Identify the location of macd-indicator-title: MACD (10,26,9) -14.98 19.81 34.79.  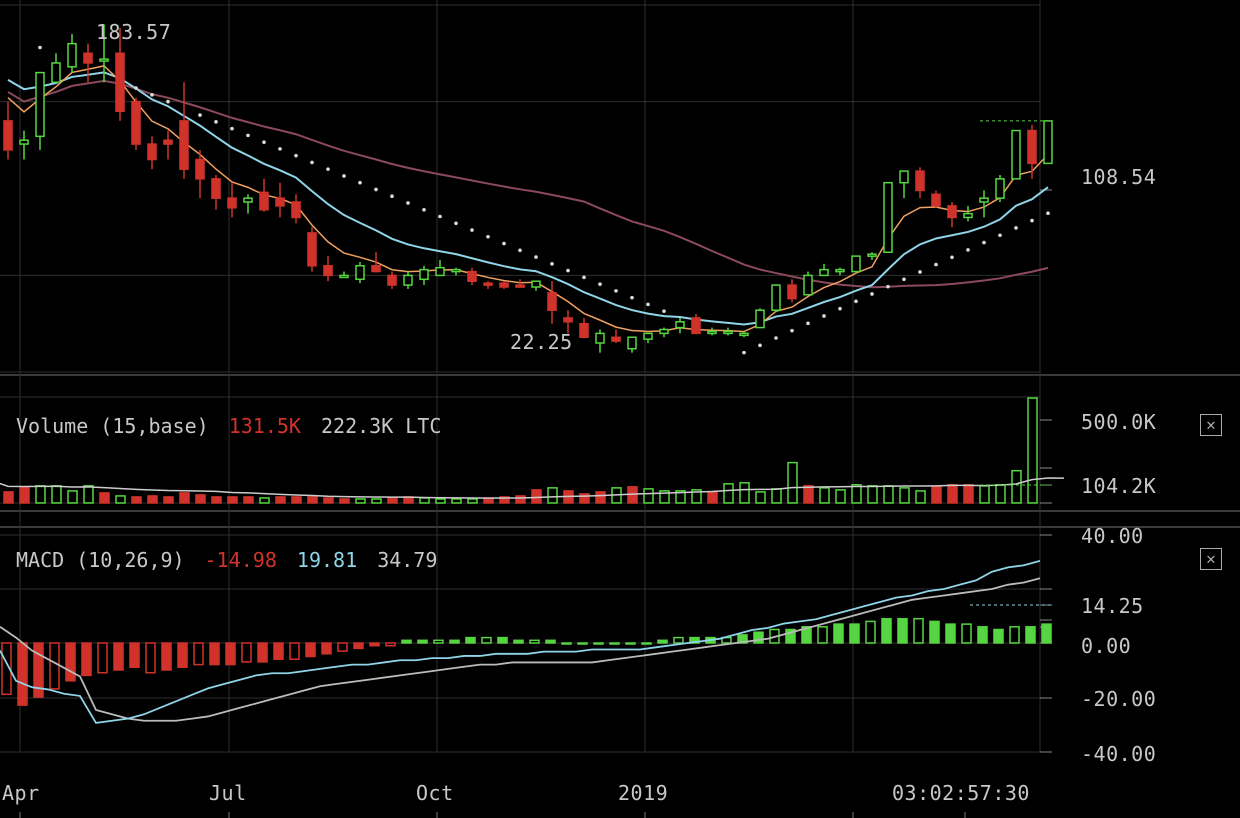
(226, 560).